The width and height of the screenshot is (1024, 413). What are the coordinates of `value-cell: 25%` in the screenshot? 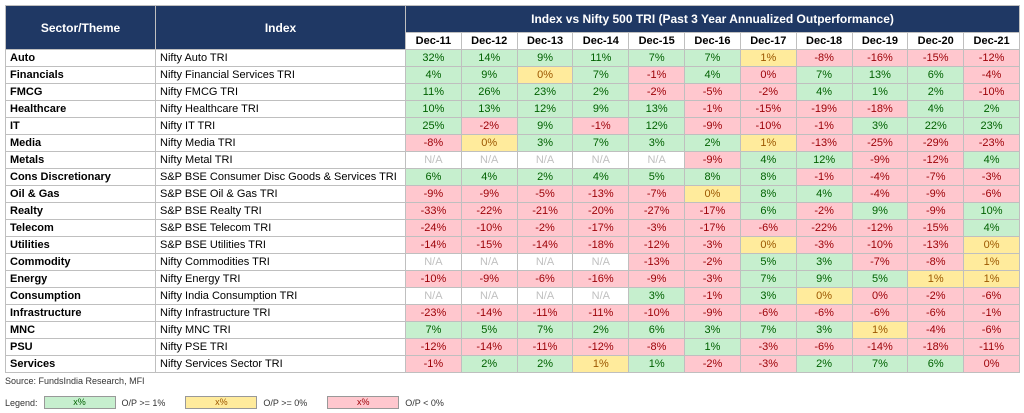 It's located at (433, 126).